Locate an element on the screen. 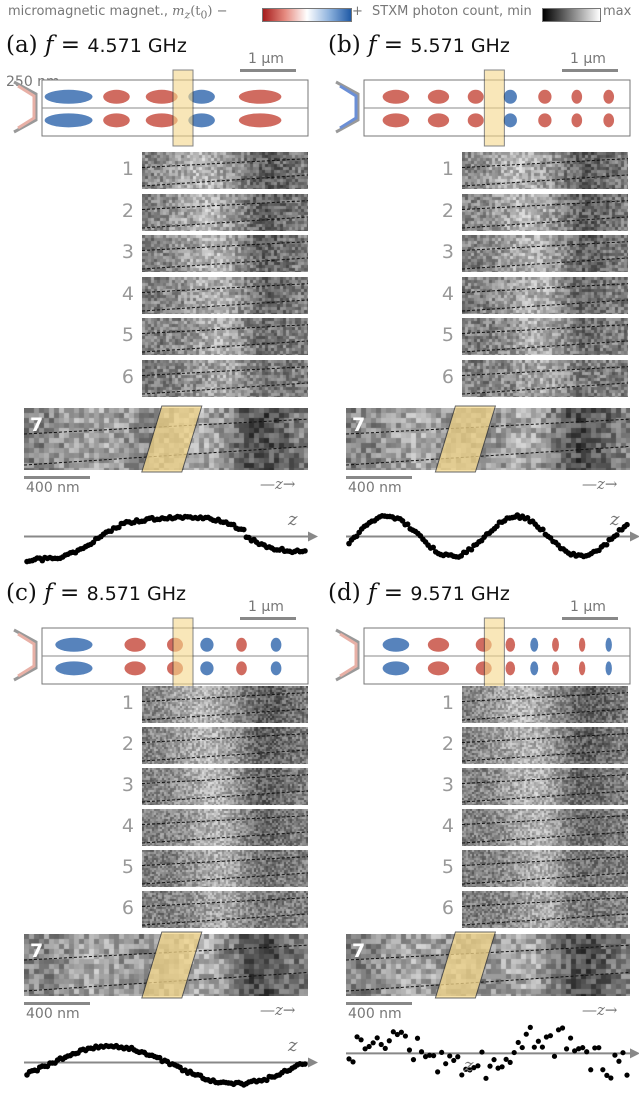  row-number: 5 is located at coordinates (447, 867).